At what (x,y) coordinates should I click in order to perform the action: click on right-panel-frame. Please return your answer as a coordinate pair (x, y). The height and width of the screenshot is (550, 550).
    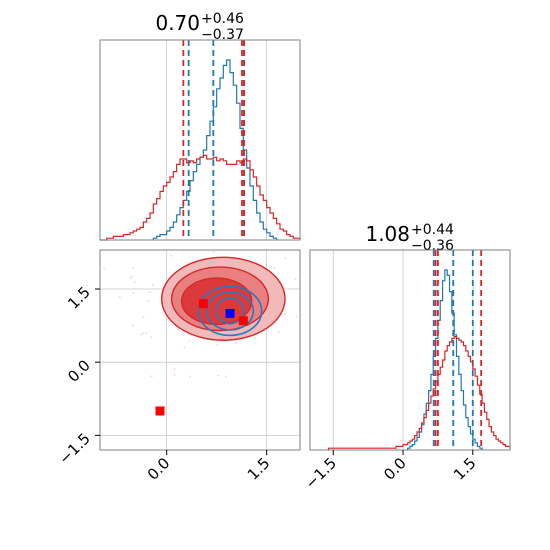
    Looking at the image, I should click on (410, 350).